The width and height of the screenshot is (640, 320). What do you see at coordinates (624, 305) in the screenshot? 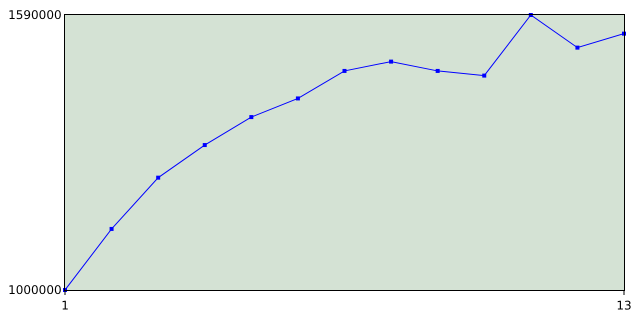
I see `x-tick-label: 13` at bounding box center [624, 305].